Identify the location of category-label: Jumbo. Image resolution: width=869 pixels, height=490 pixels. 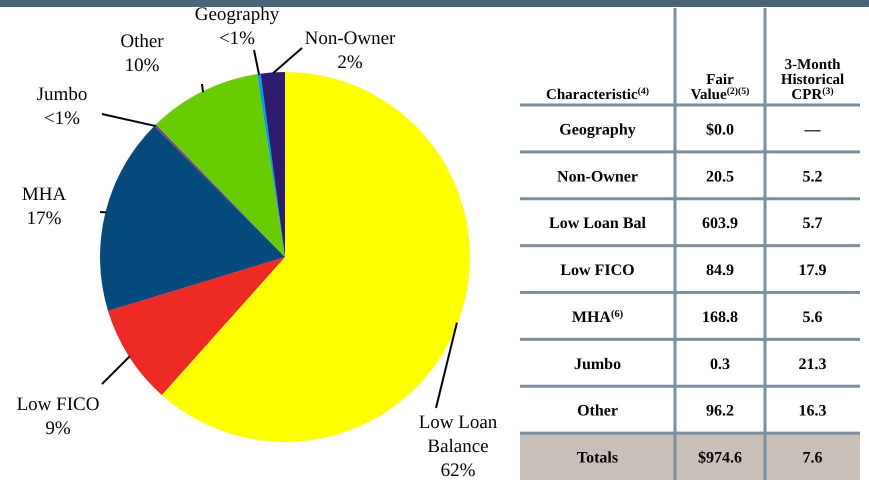
(598, 364).